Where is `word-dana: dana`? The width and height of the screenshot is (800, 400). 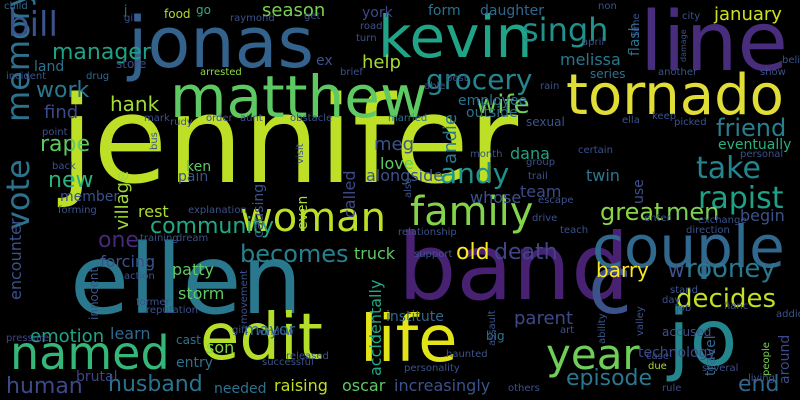 word-dana: dana is located at coordinates (530, 153).